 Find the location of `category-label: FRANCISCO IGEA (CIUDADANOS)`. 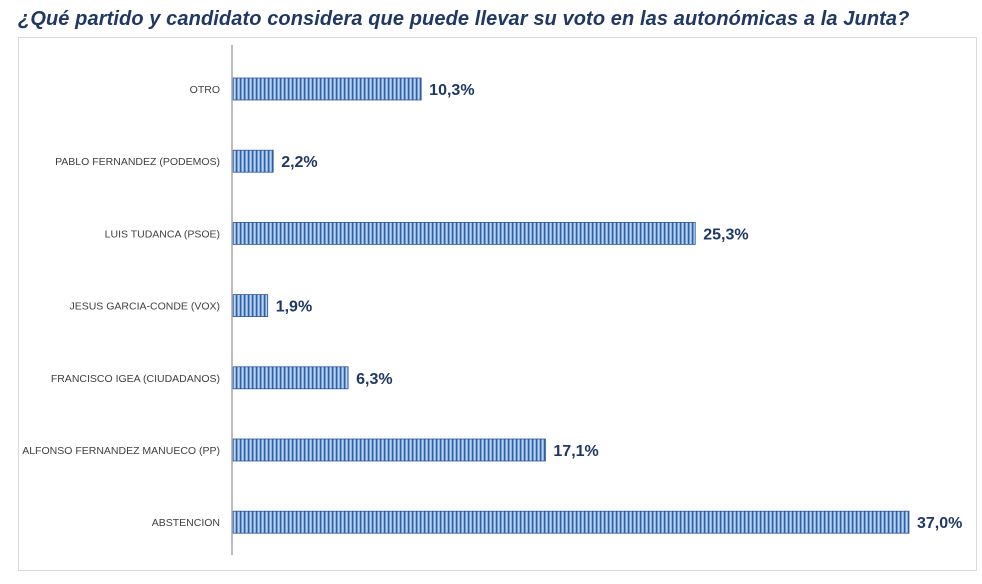

category-label: FRANCISCO IGEA (CIUDADANOS) is located at coordinates (135, 379).